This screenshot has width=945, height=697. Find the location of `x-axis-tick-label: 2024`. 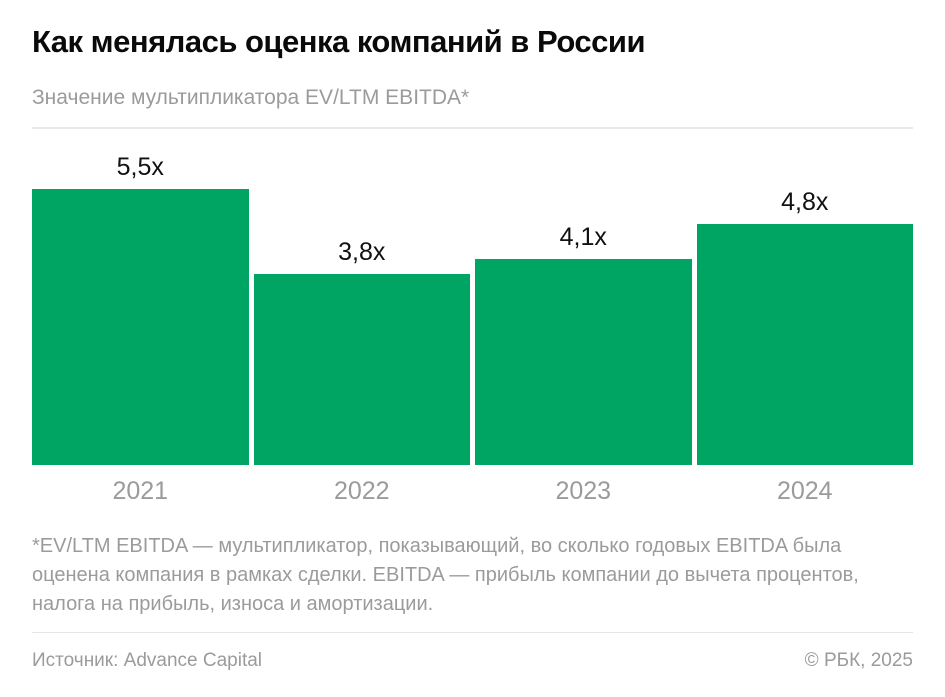

x-axis-tick-label: 2024 is located at coordinates (804, 491).